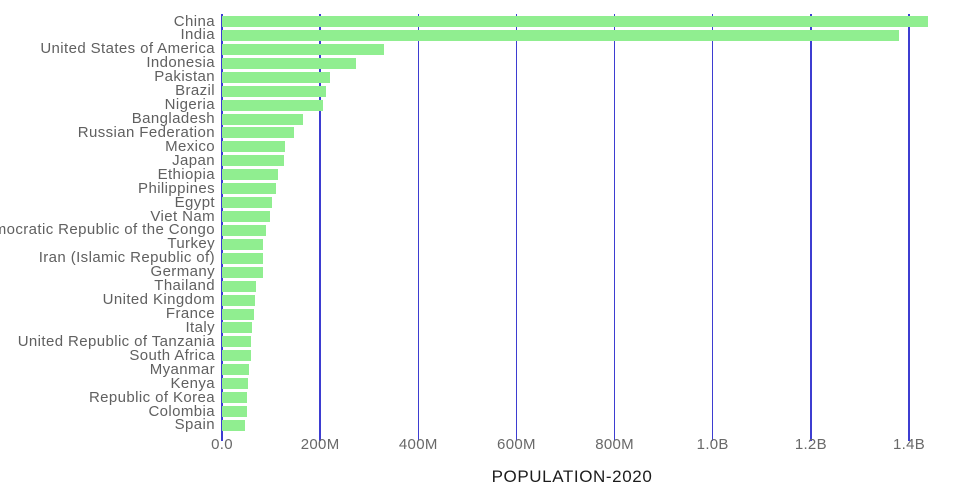  I want to click on gridline-200M, so click(320, 227).